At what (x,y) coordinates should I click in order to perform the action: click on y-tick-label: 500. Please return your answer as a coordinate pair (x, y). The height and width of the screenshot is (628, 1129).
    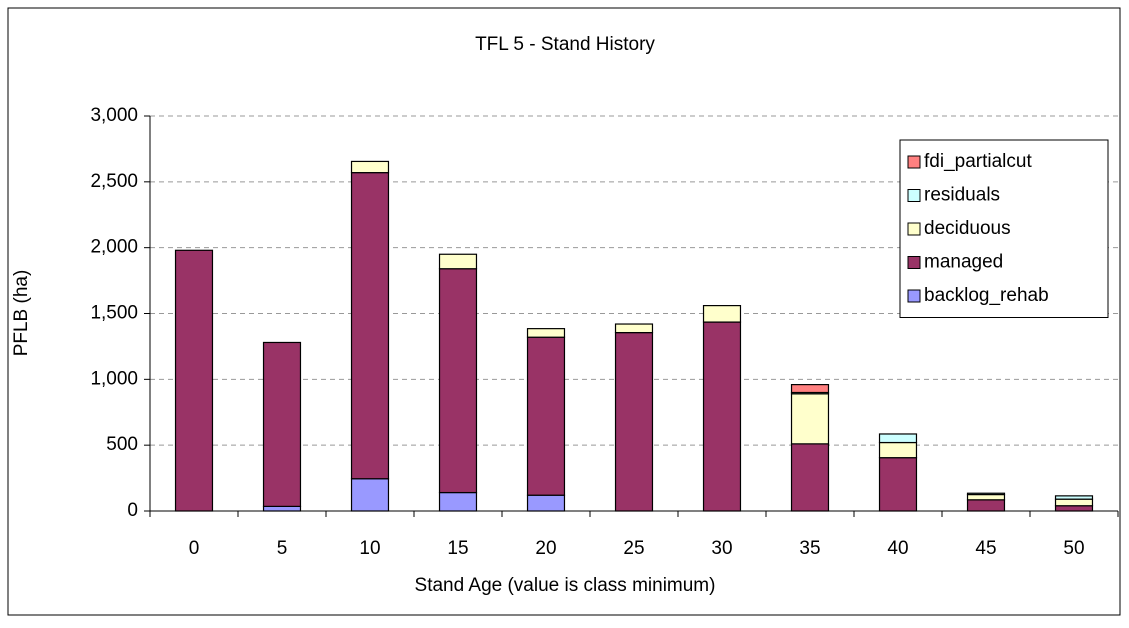
    Looking at the image, I should click on (122, 444).